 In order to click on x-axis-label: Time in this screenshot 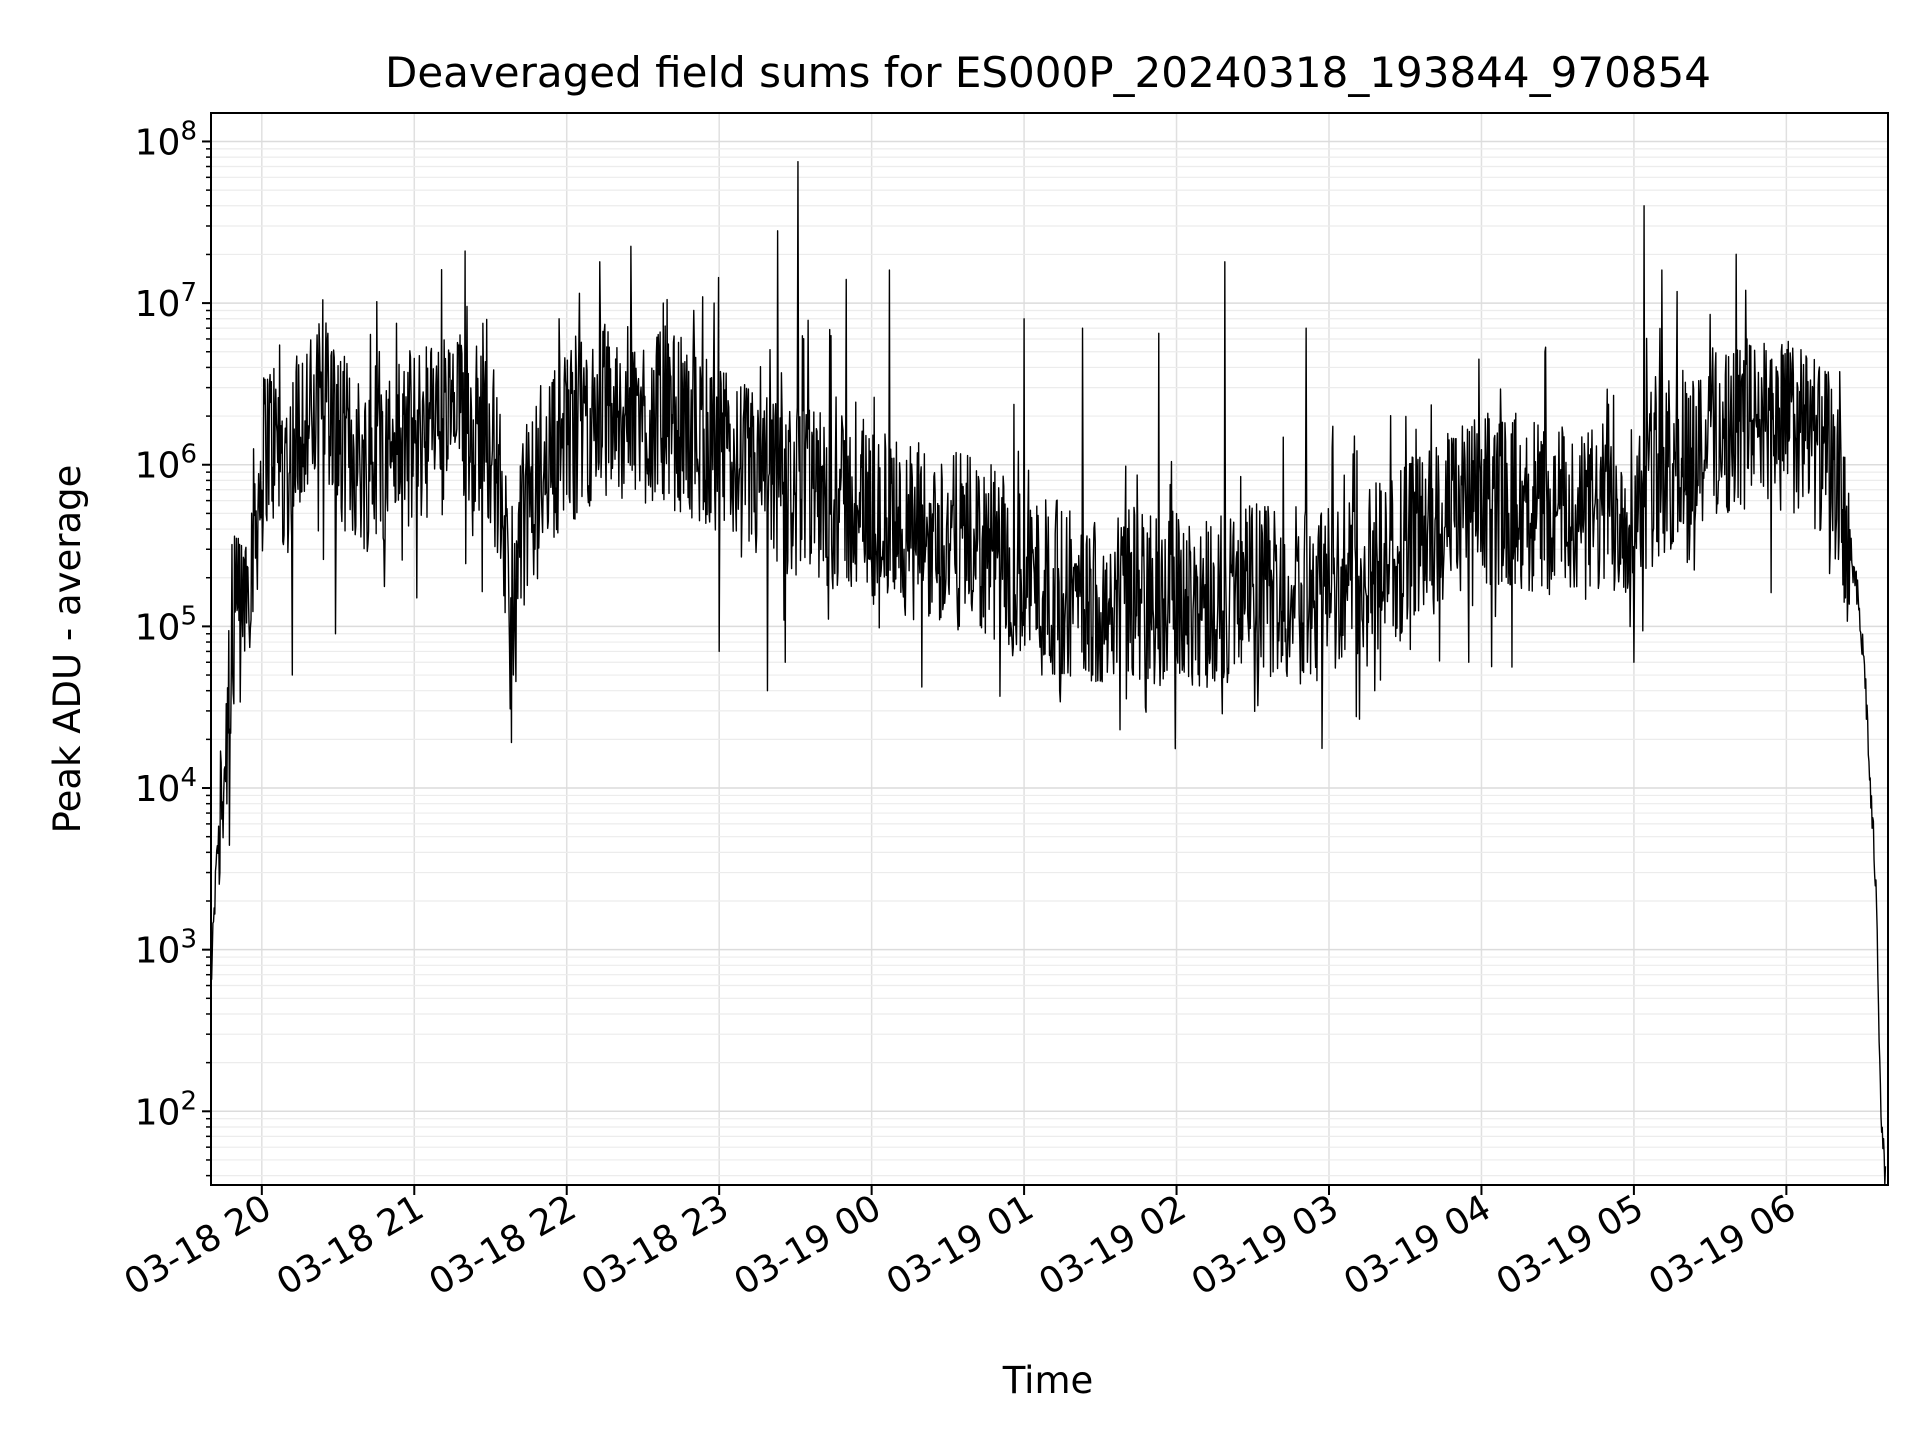, I will do `click(1048, 1380)`.